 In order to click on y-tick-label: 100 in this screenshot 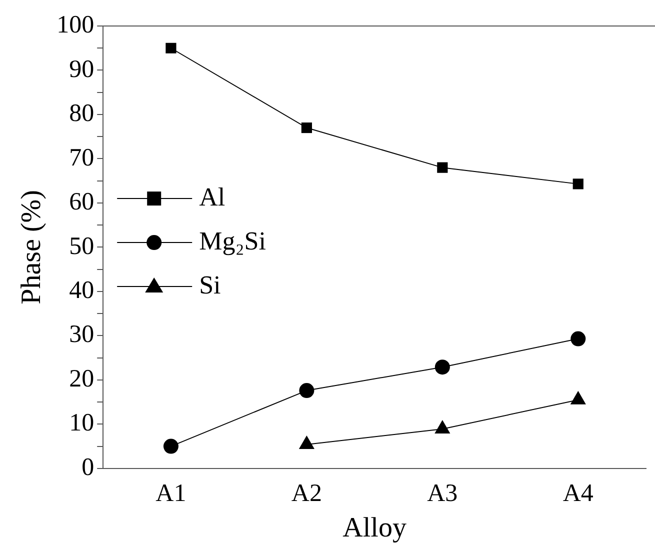, I will do `click(75, 25)`.